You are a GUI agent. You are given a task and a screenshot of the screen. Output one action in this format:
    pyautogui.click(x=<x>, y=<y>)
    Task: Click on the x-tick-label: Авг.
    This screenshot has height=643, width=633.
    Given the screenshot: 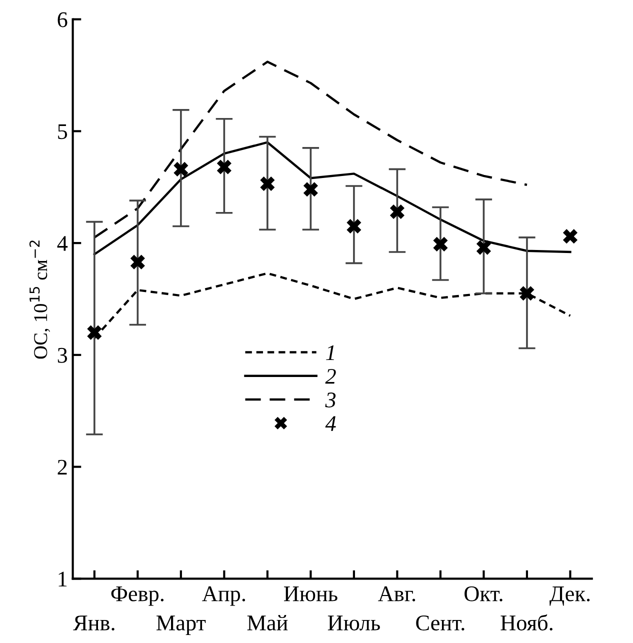 What is the action you would take?
    pyautogui.click(x=397, y=594)
    